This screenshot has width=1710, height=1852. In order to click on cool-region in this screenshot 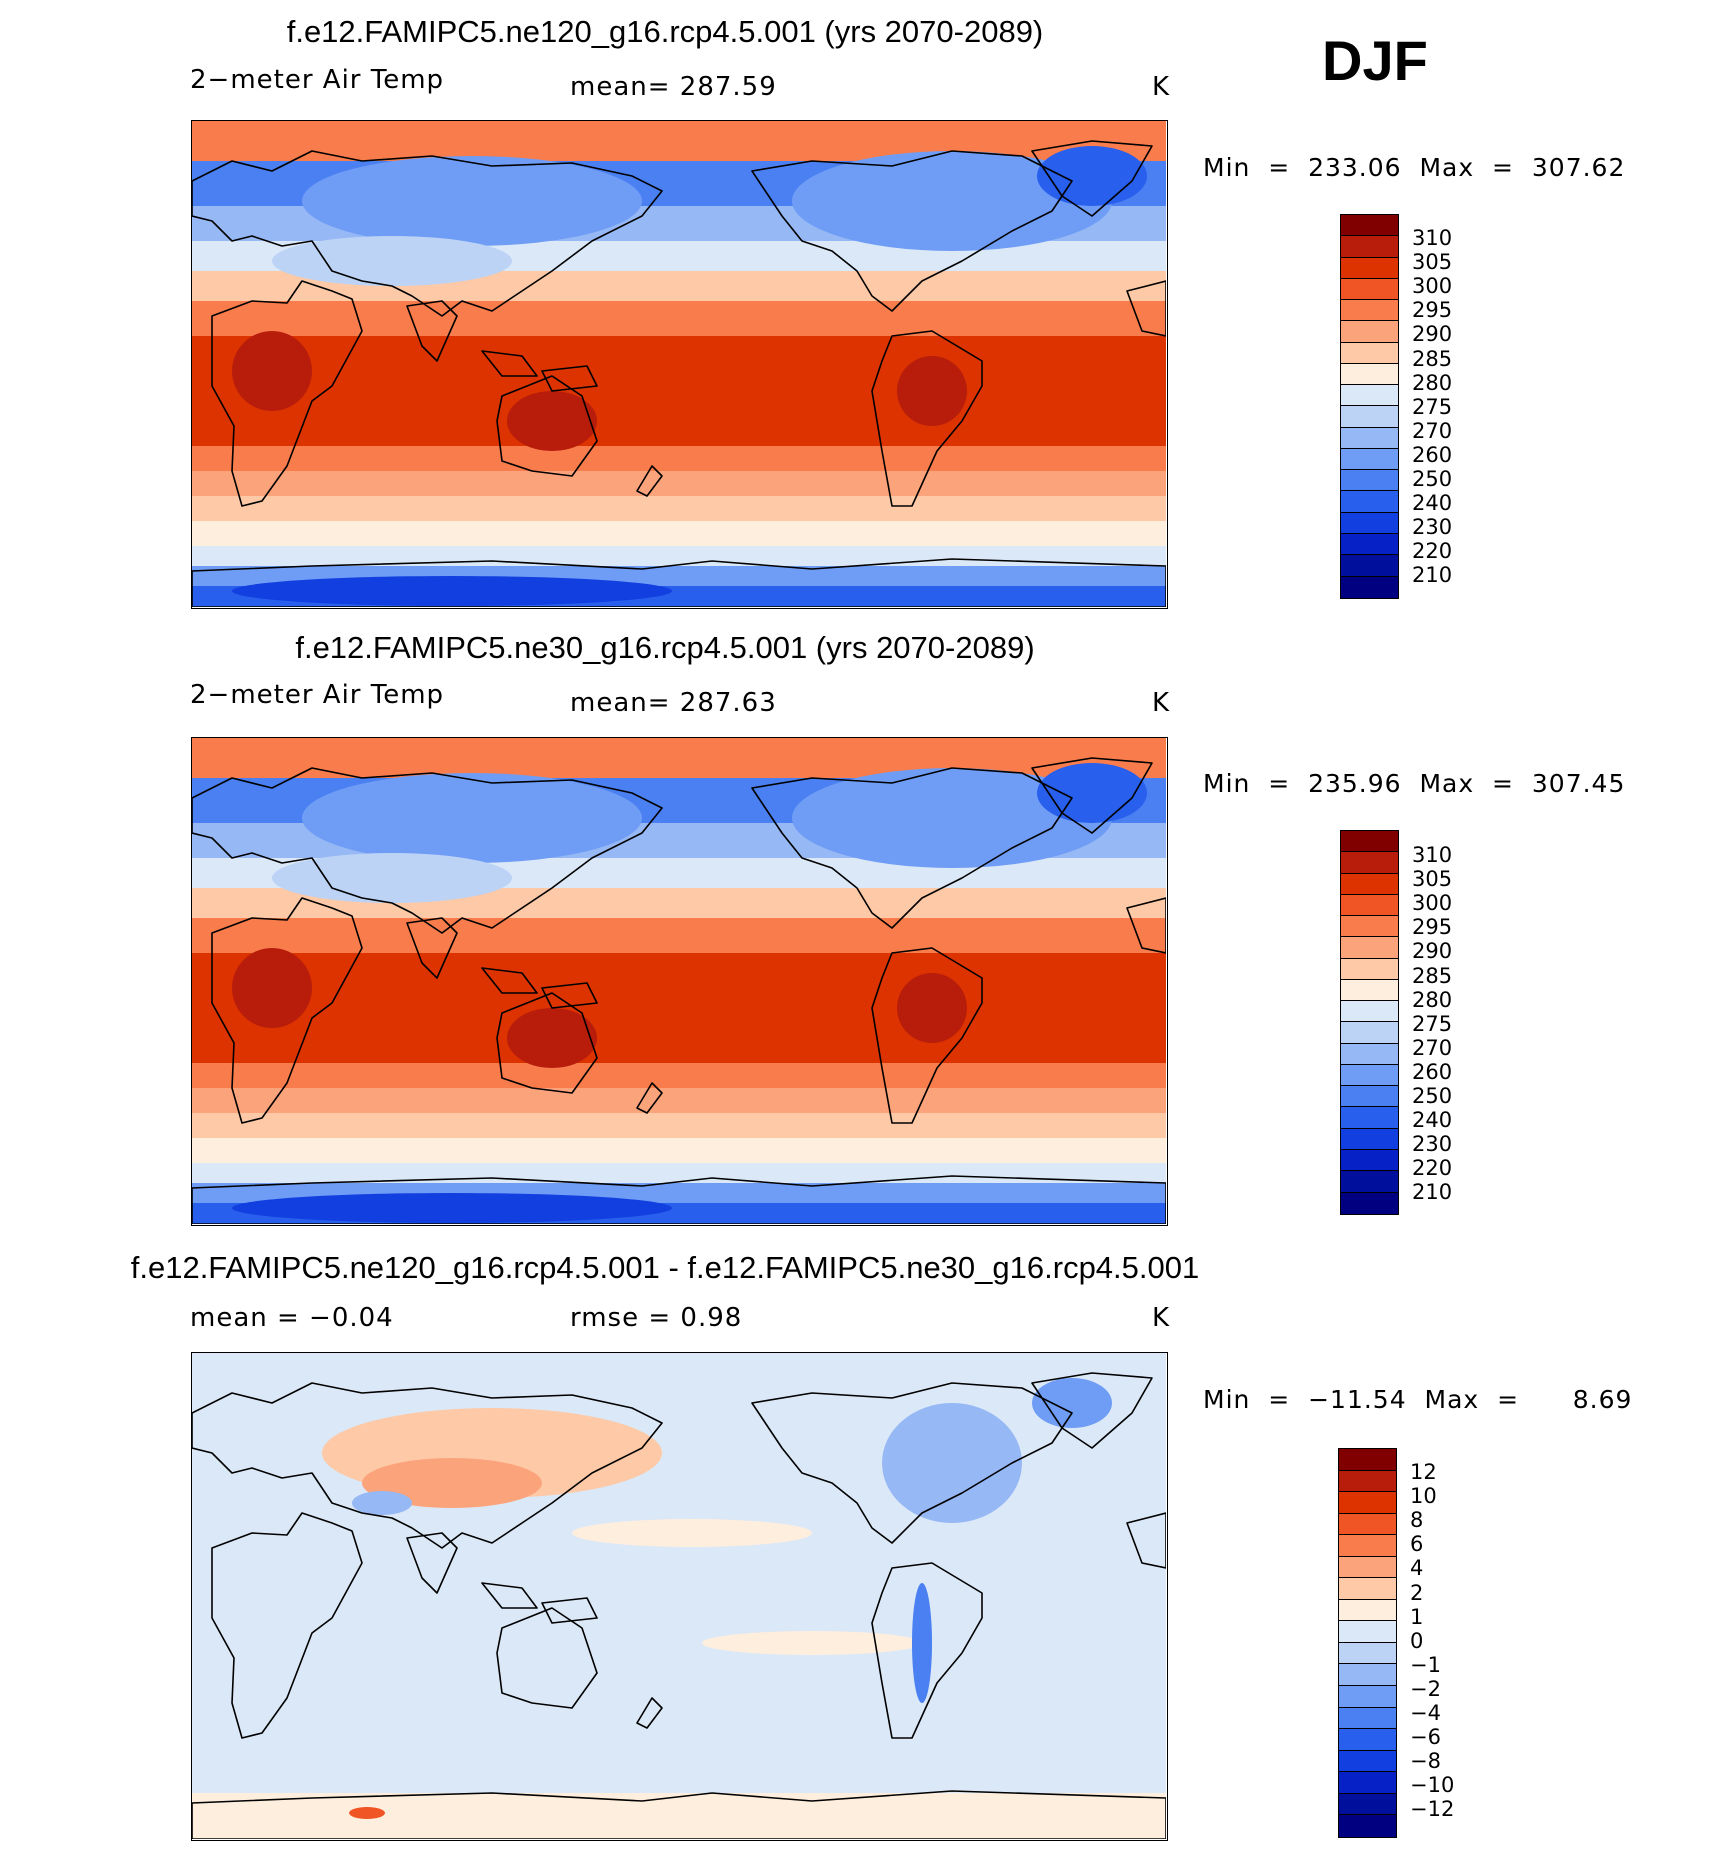, I will do `click(392, 261)`.